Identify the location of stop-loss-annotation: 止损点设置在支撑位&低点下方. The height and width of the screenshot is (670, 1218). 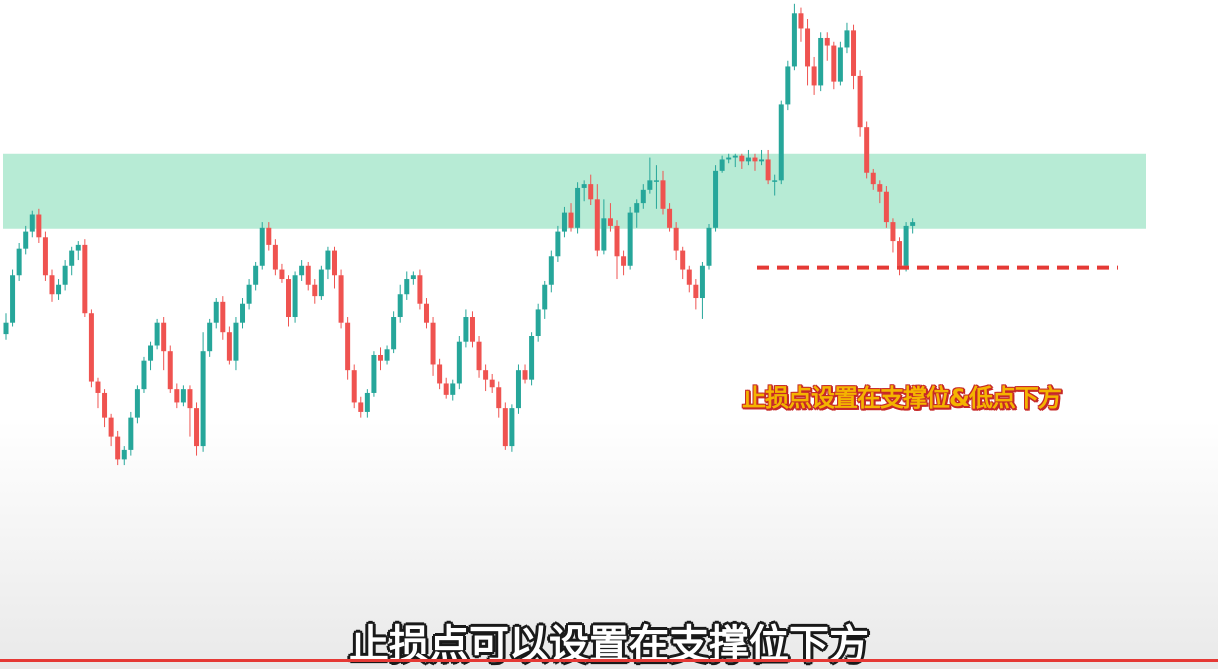
(902, 398).